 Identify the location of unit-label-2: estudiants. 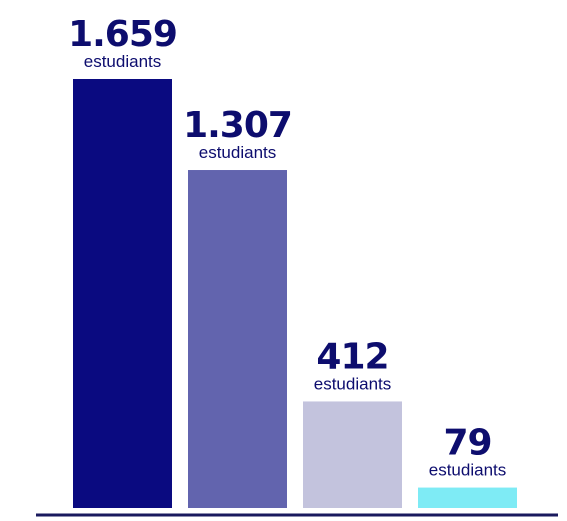
(238, 152).